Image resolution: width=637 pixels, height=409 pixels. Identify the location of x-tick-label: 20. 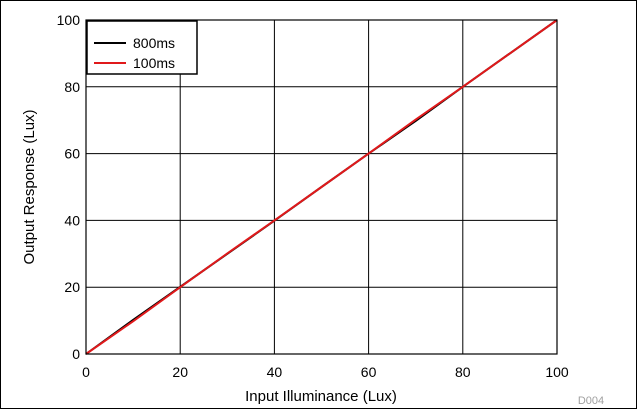
(180, 372).